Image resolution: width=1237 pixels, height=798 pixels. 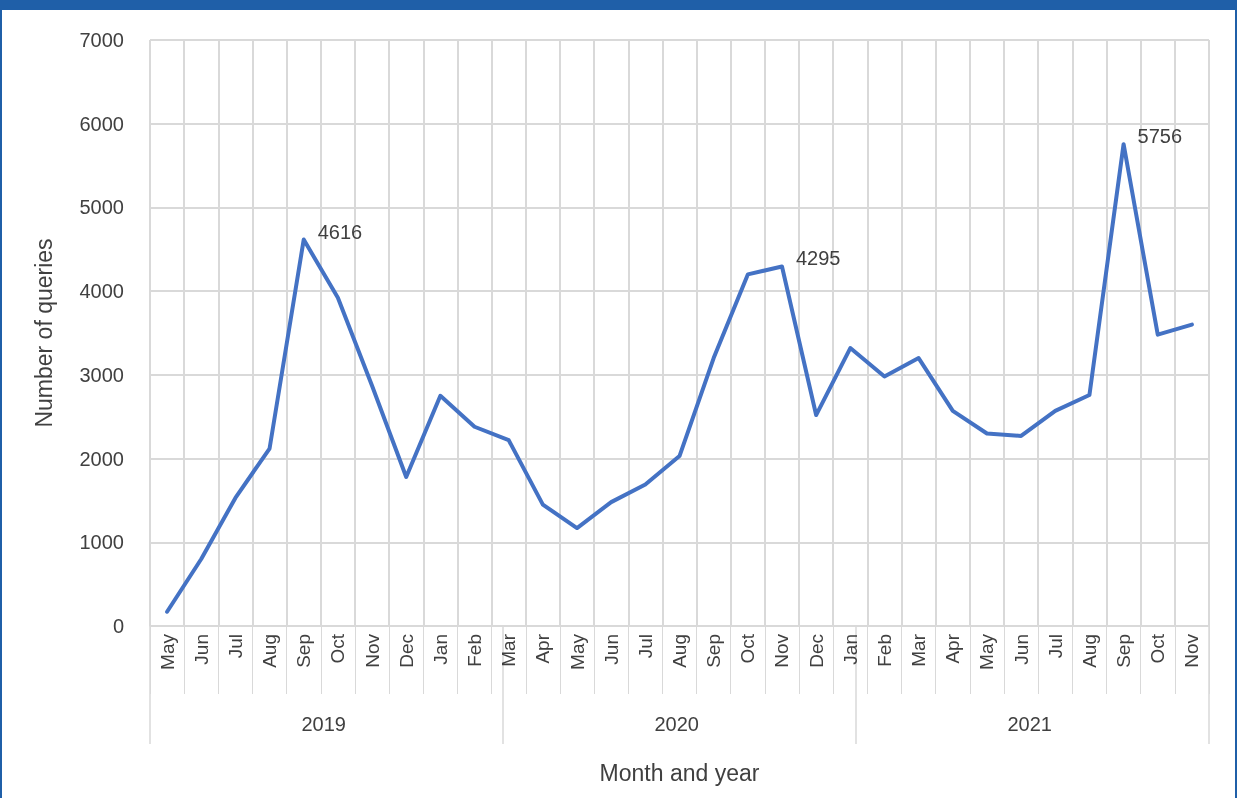 I want to click on y-tick-label: 1000, so click(x=101, y=542).